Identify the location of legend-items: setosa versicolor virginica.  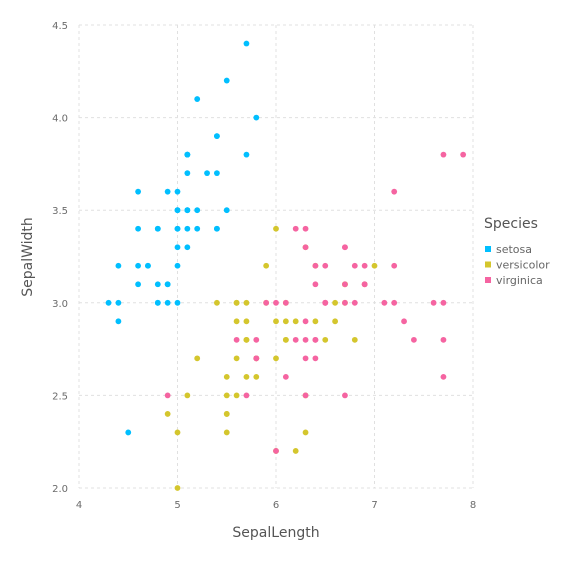
(517, 265).